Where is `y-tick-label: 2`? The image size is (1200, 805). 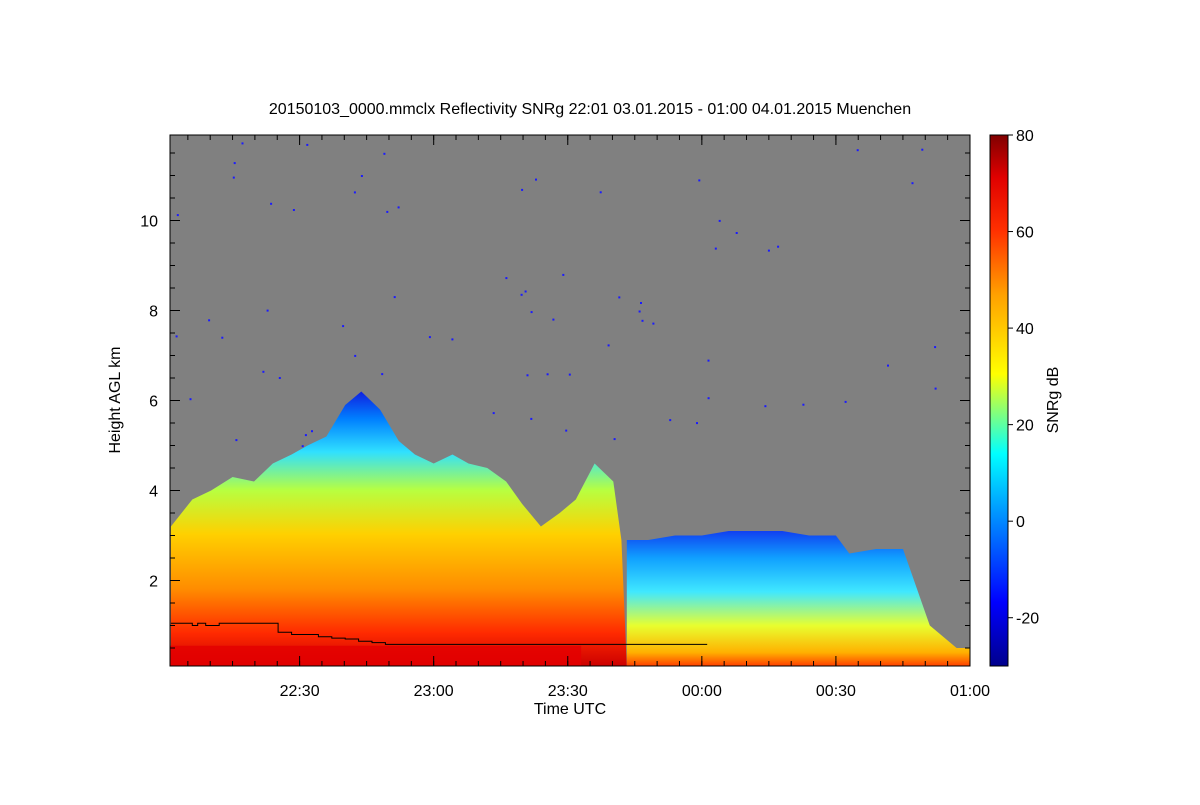 y-tick-label: 2 is located at coordinates (153, 582).